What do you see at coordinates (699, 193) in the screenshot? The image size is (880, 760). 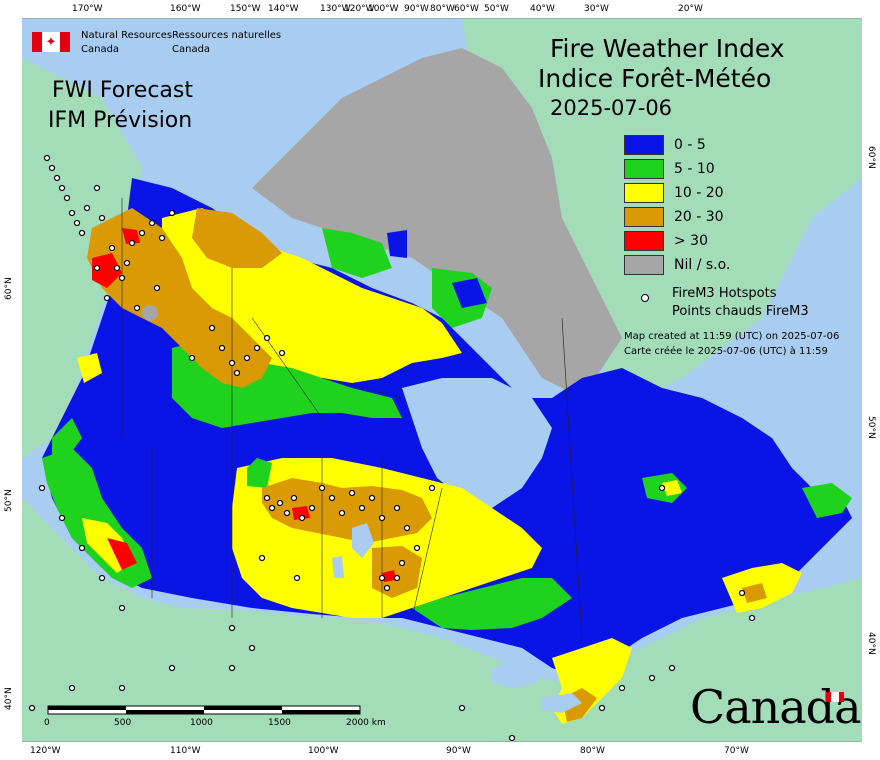 I see `legend-label: 10 - 20` at bounding box center [699, 193].